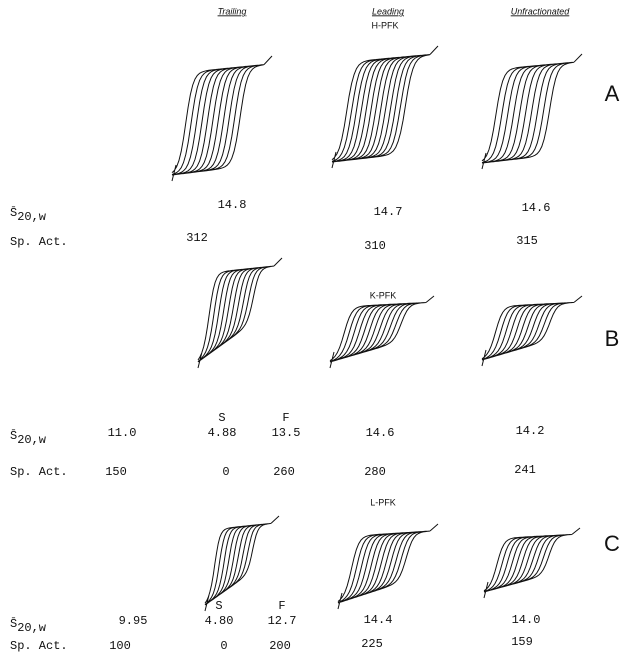  I want to click on sp-act-value: 312, so click(197, 238).